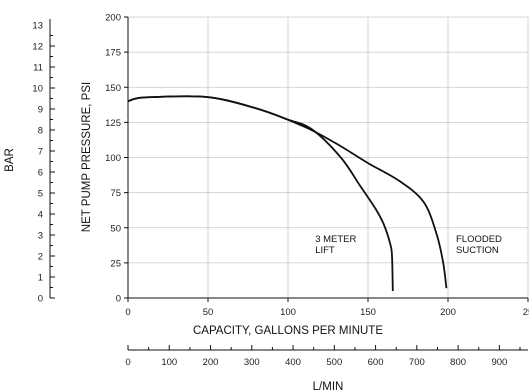  Describe the element at coordinates (288, 331) in the screenshot. I see `x-axis-title: CAPACITY, GALLONS PER MINUTE` at that location.